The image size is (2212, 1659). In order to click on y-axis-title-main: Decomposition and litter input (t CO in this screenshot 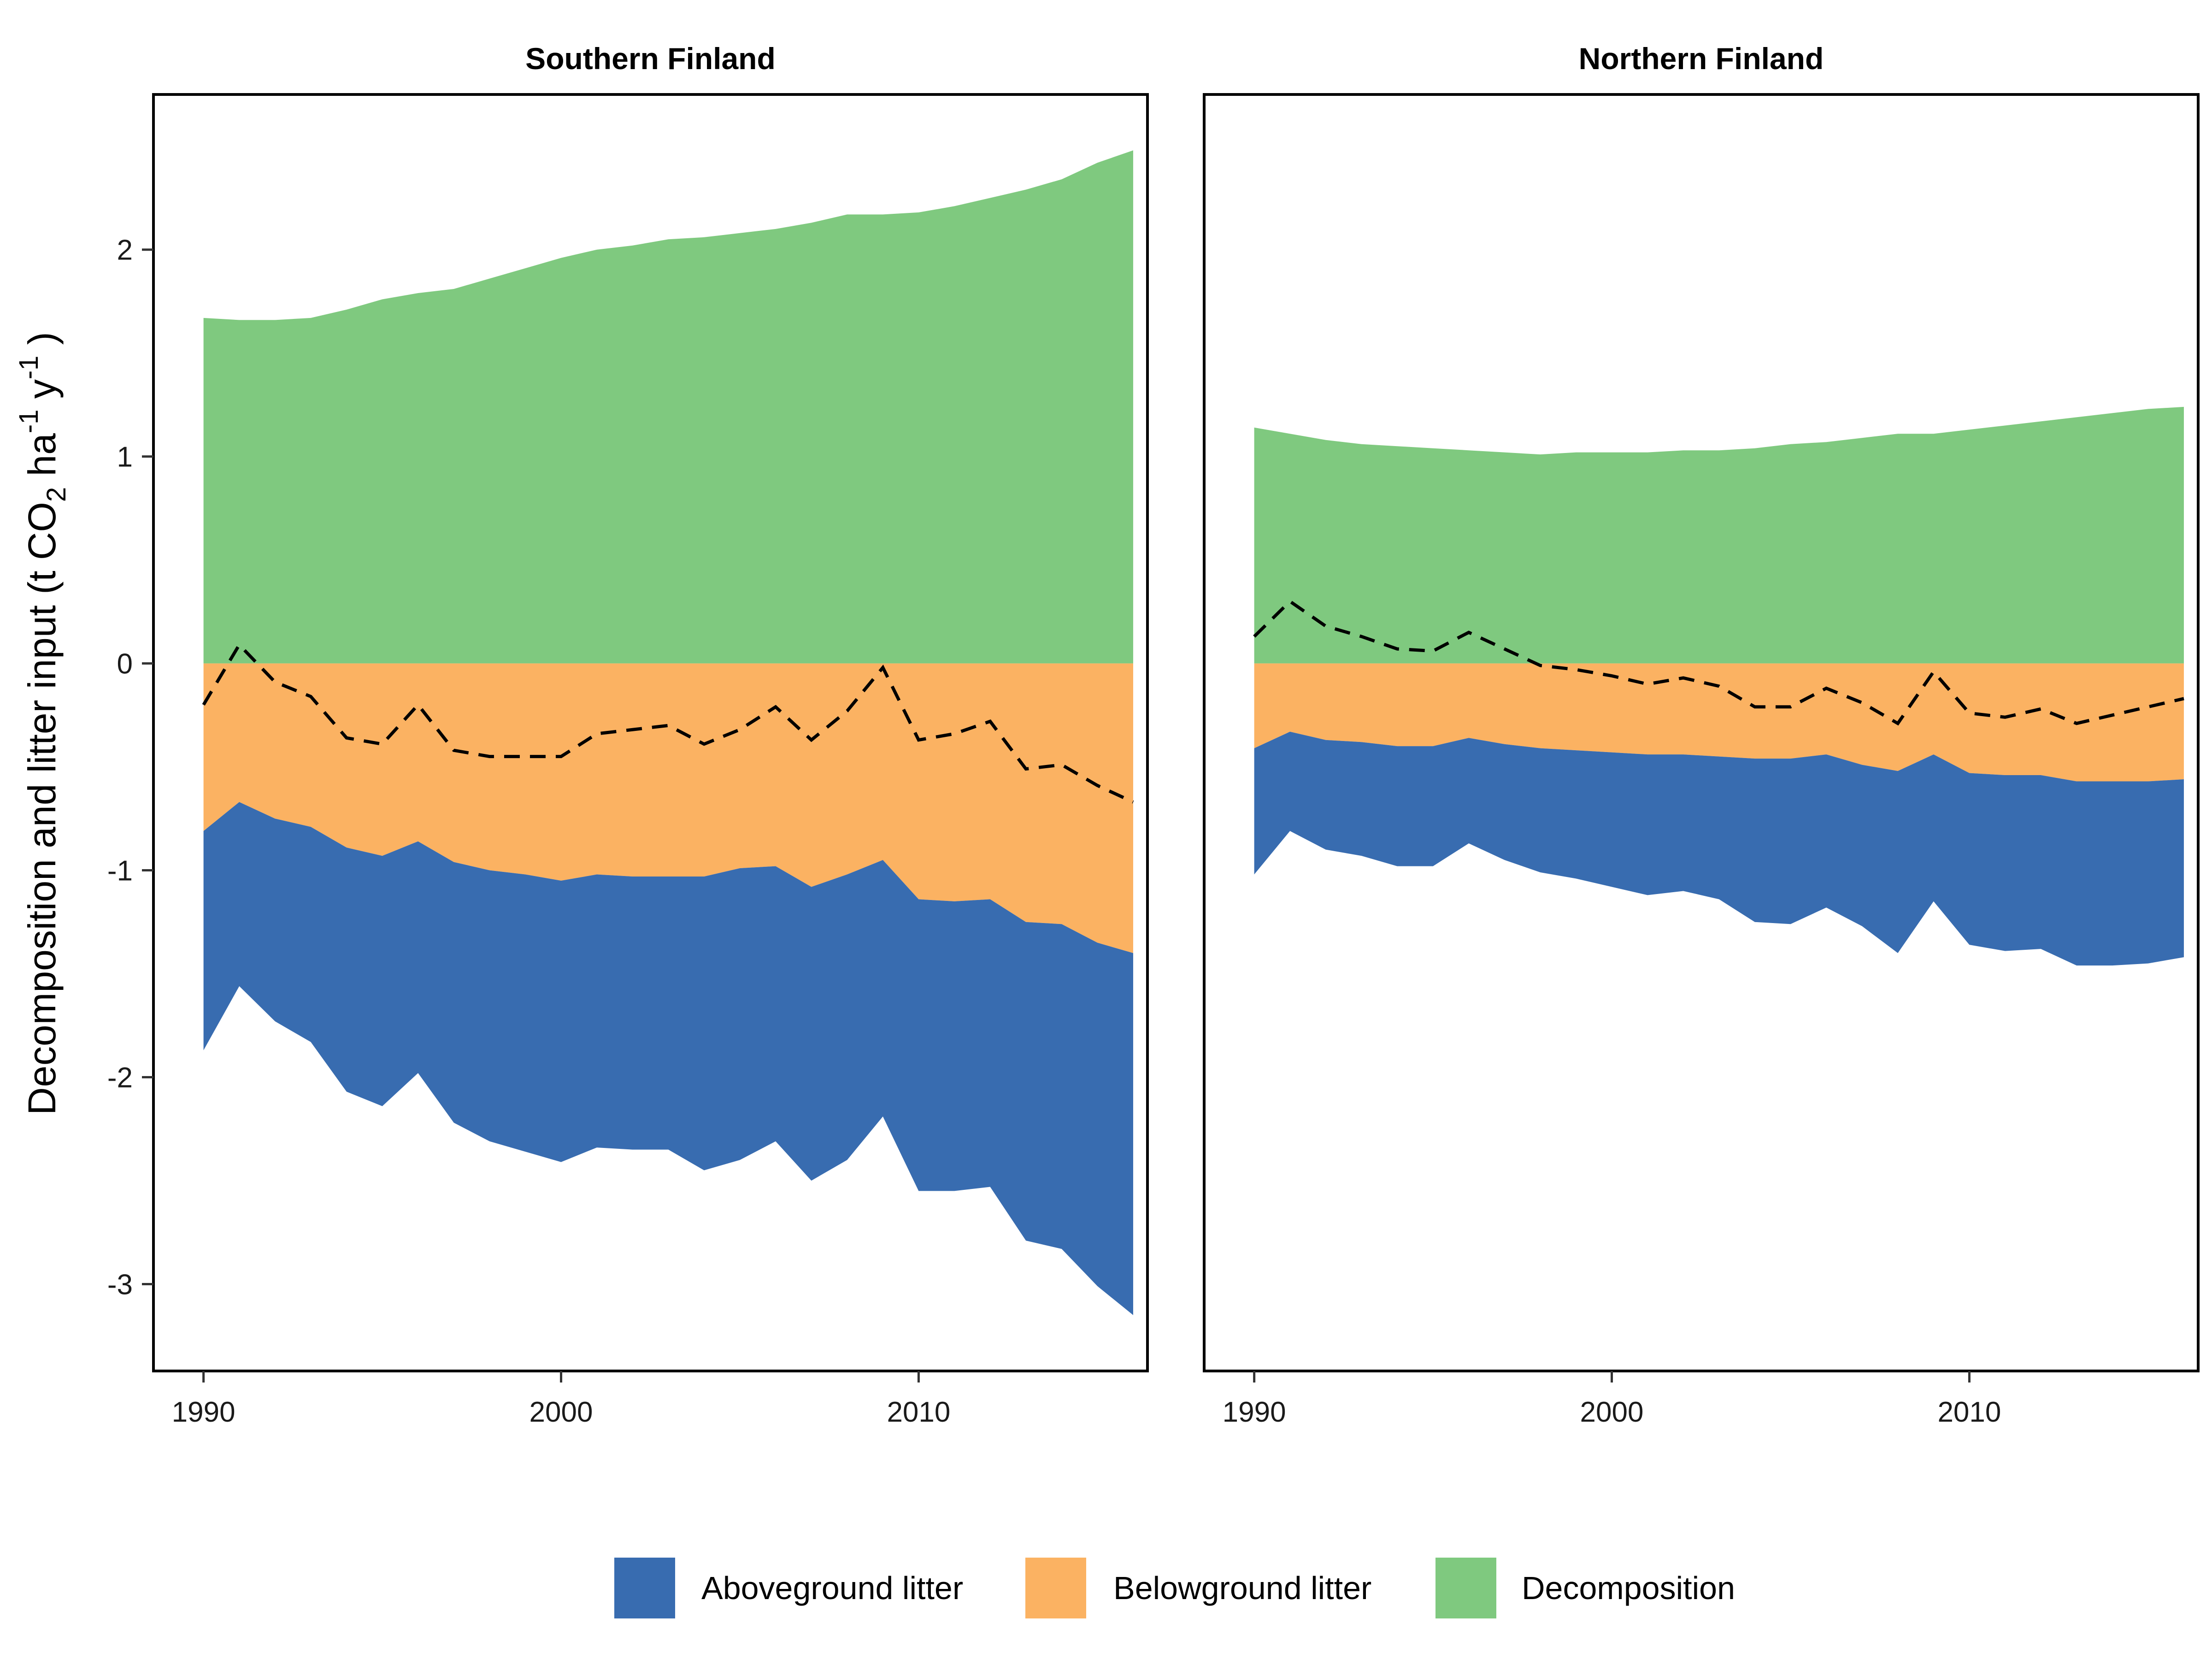, I will do `click(42, 808)`.